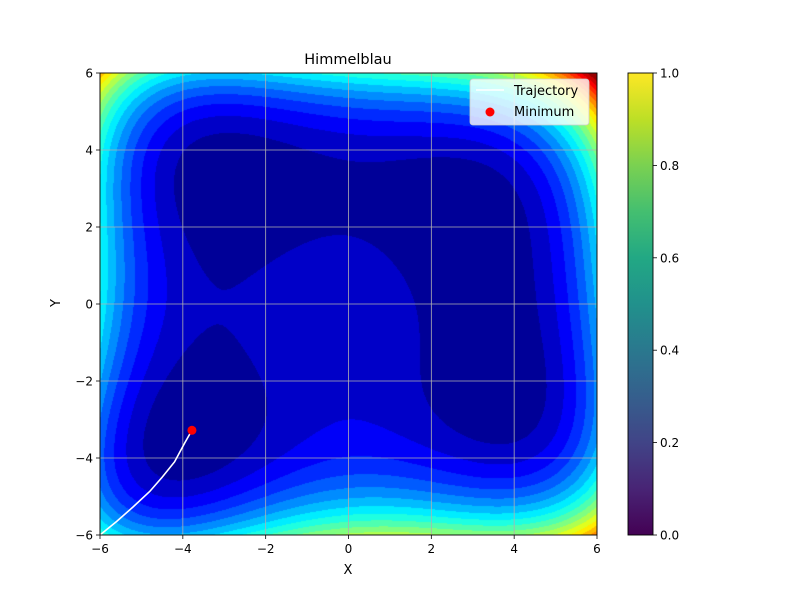 The width and height of the screenshot is (800, 600). Describe the element at coordinates (669, 443) in the screenshot. I see `colorbar-tick-label: 0.2` at that location.